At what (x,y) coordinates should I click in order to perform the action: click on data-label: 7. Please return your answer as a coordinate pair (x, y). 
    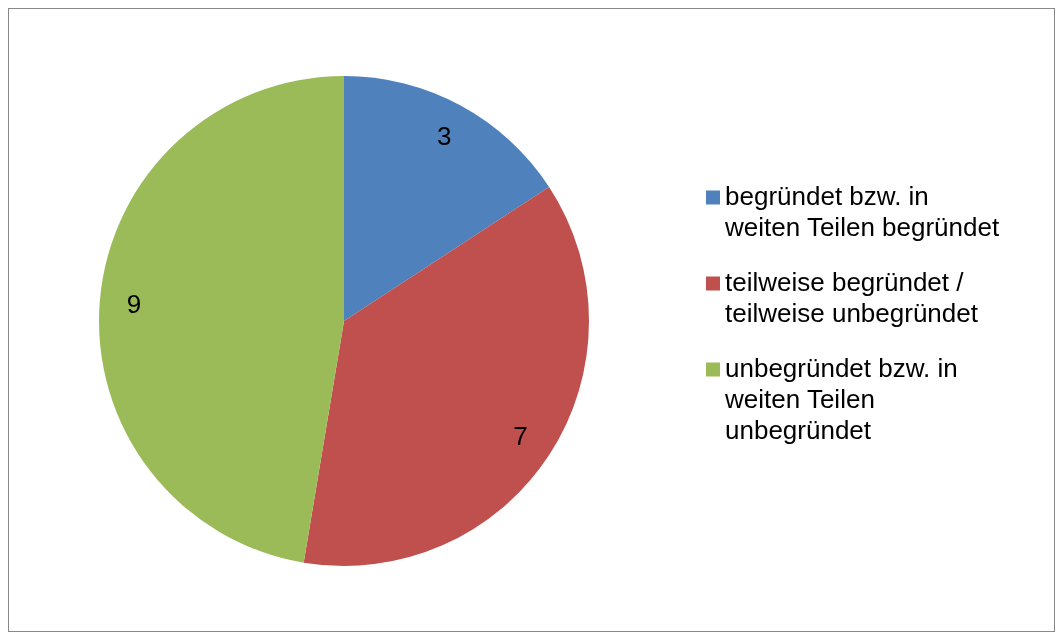
    Looking at the image, I should click on (520, 436).